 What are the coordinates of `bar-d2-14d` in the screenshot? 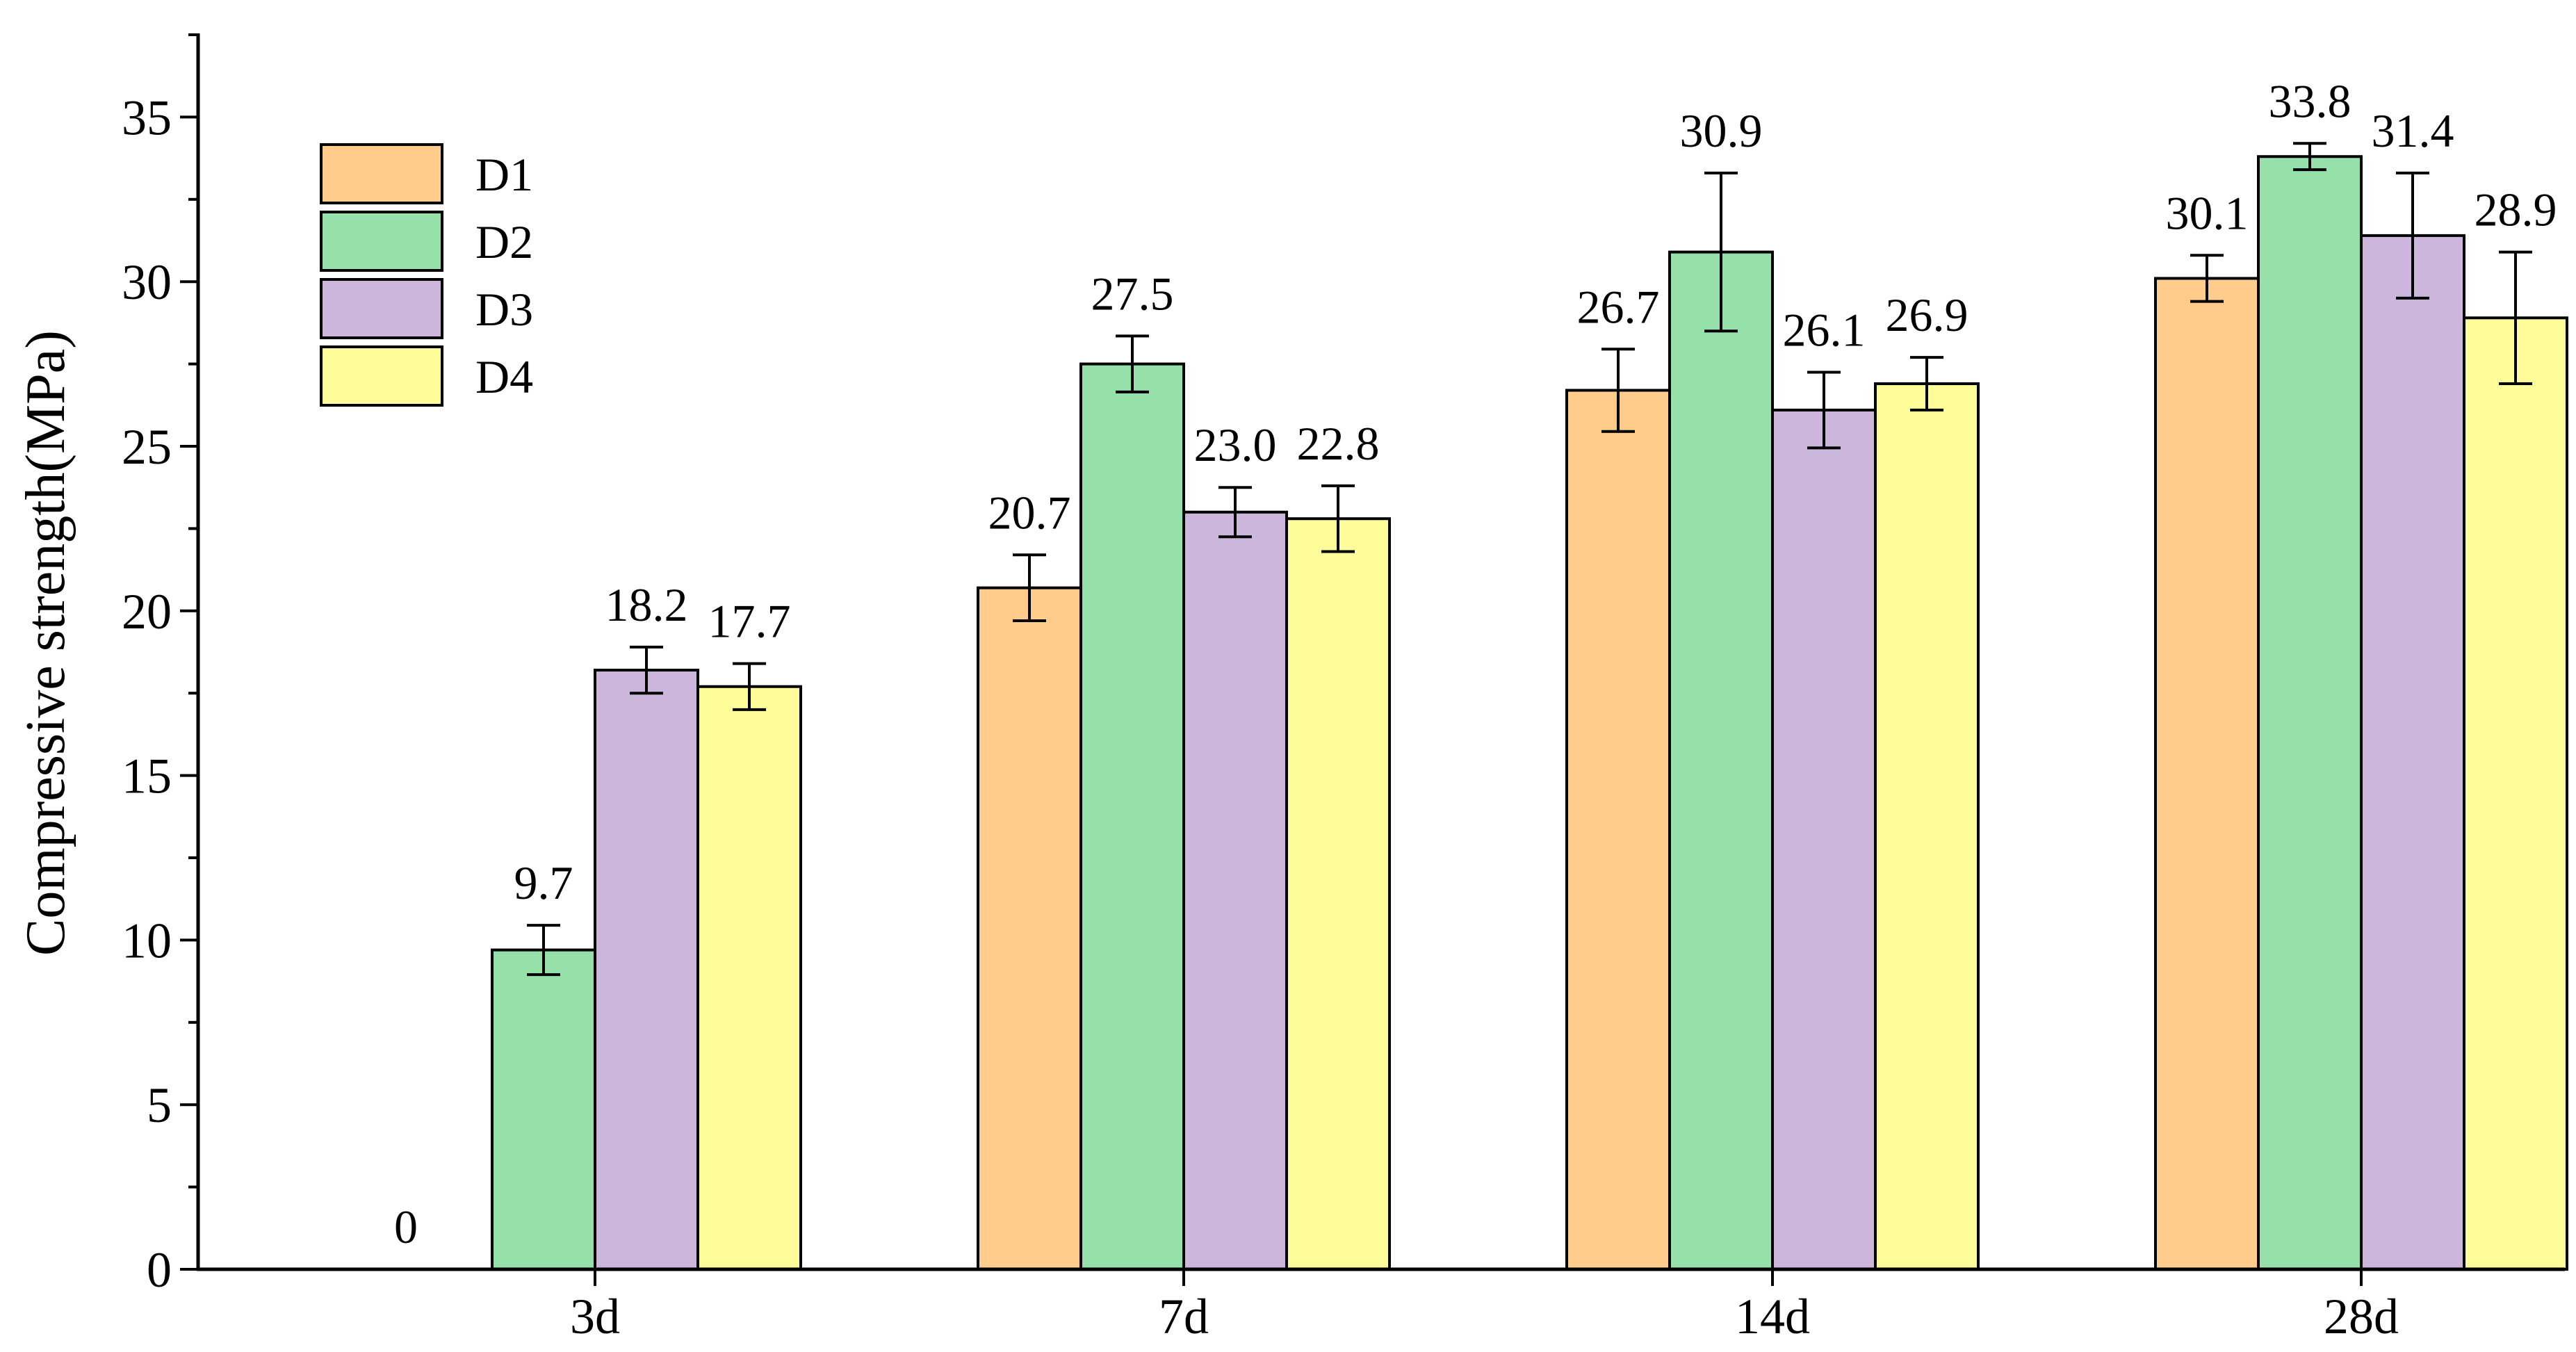 It's located at (1721, 760).